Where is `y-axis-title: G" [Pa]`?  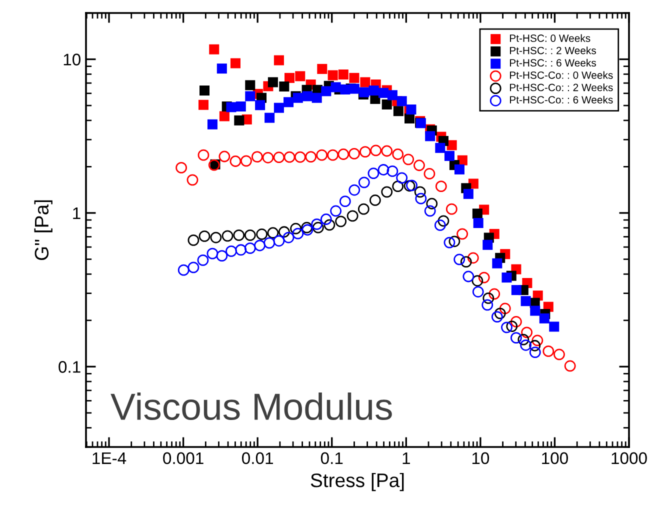
y-axis-title: G" [Pa] is located at coordinates (43, 230).